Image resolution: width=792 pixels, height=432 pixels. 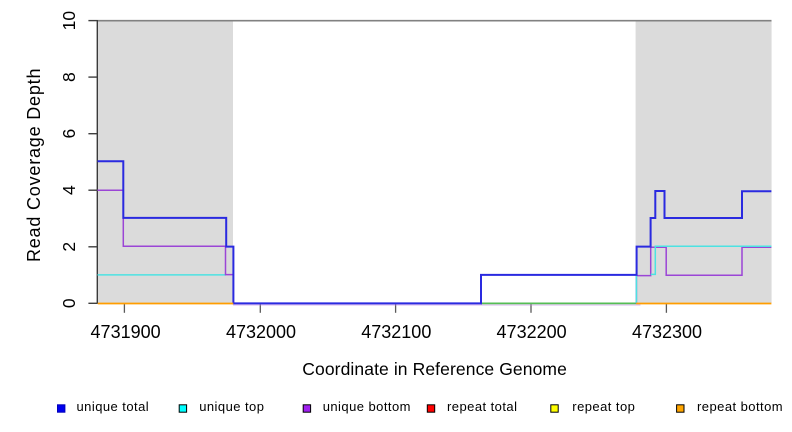 I want to click on svg-text: 4732000, so click(x=261, y=332).